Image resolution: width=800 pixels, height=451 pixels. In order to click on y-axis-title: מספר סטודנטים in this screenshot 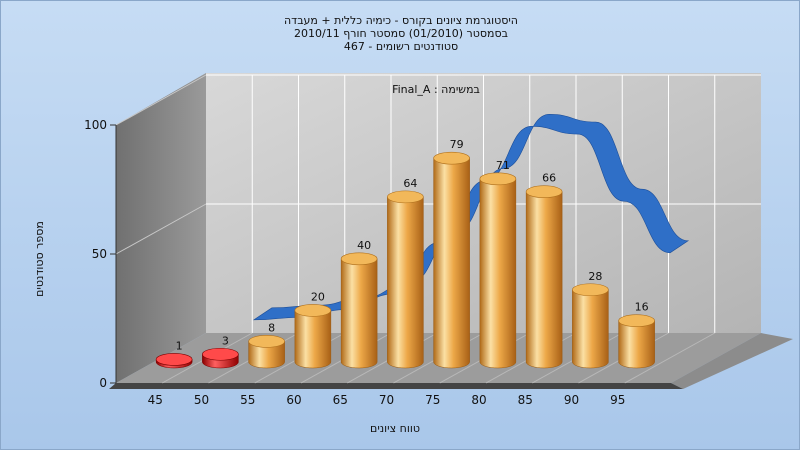, I will do `click(39, 259)`.